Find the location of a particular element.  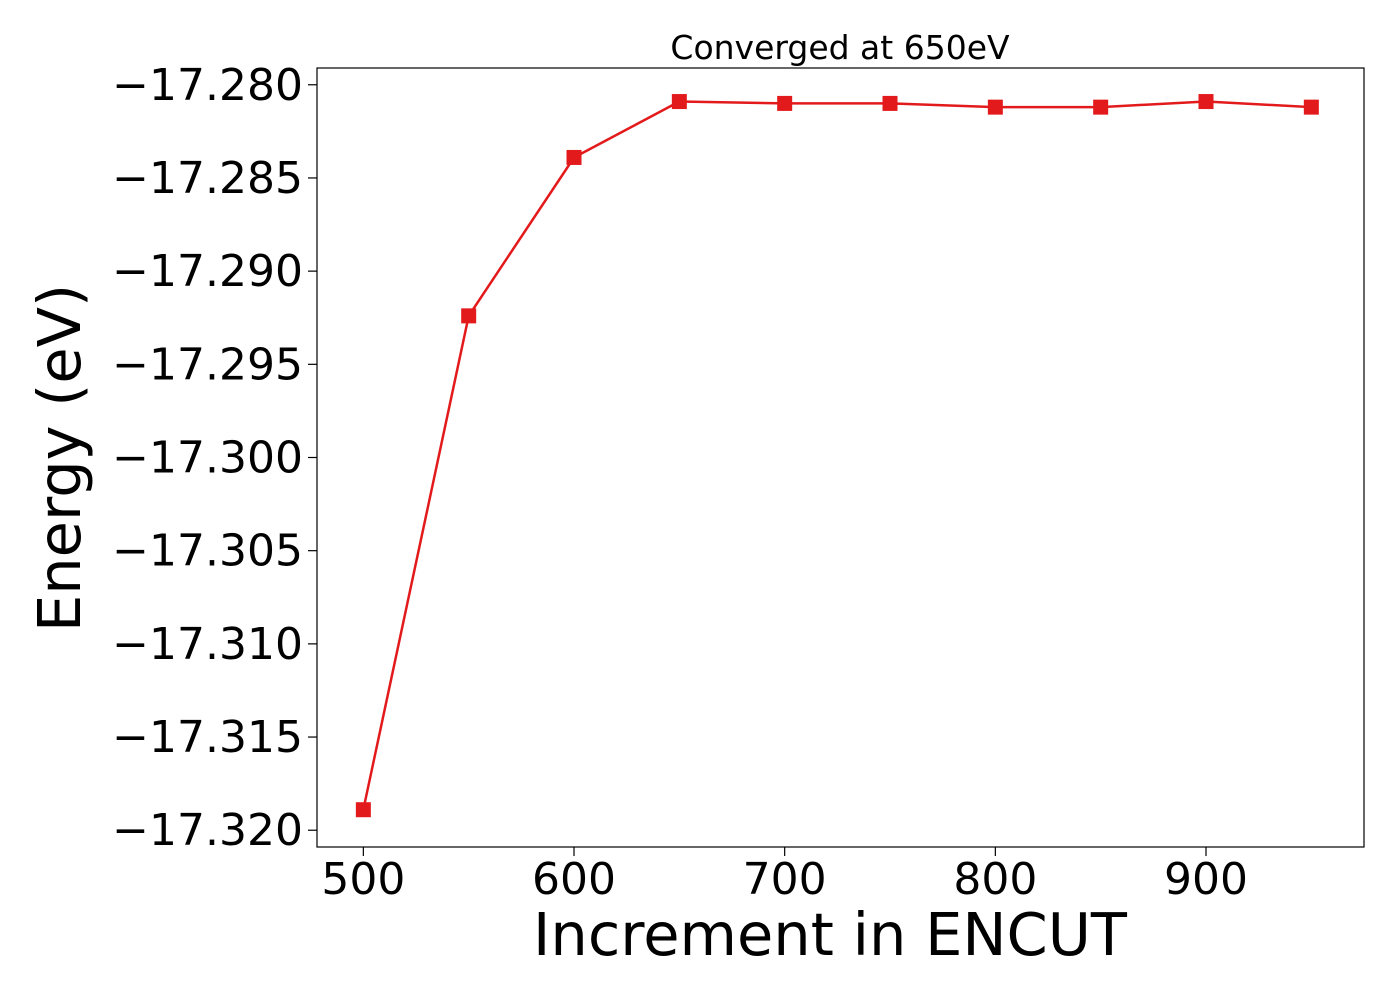

y-tick-label: −17.315 is located at coordinates (207, 737).